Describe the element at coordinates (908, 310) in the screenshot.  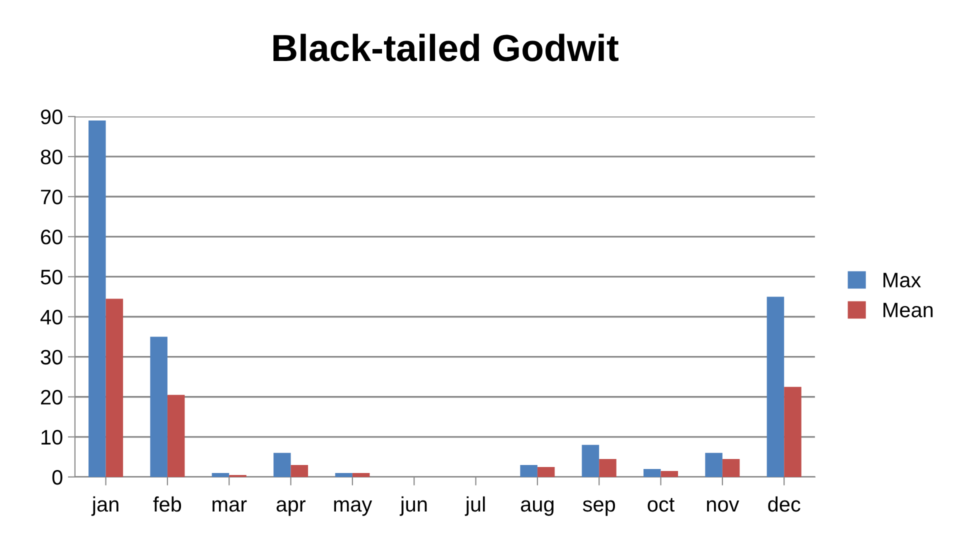
I see `legend-label: Mean` at that location.